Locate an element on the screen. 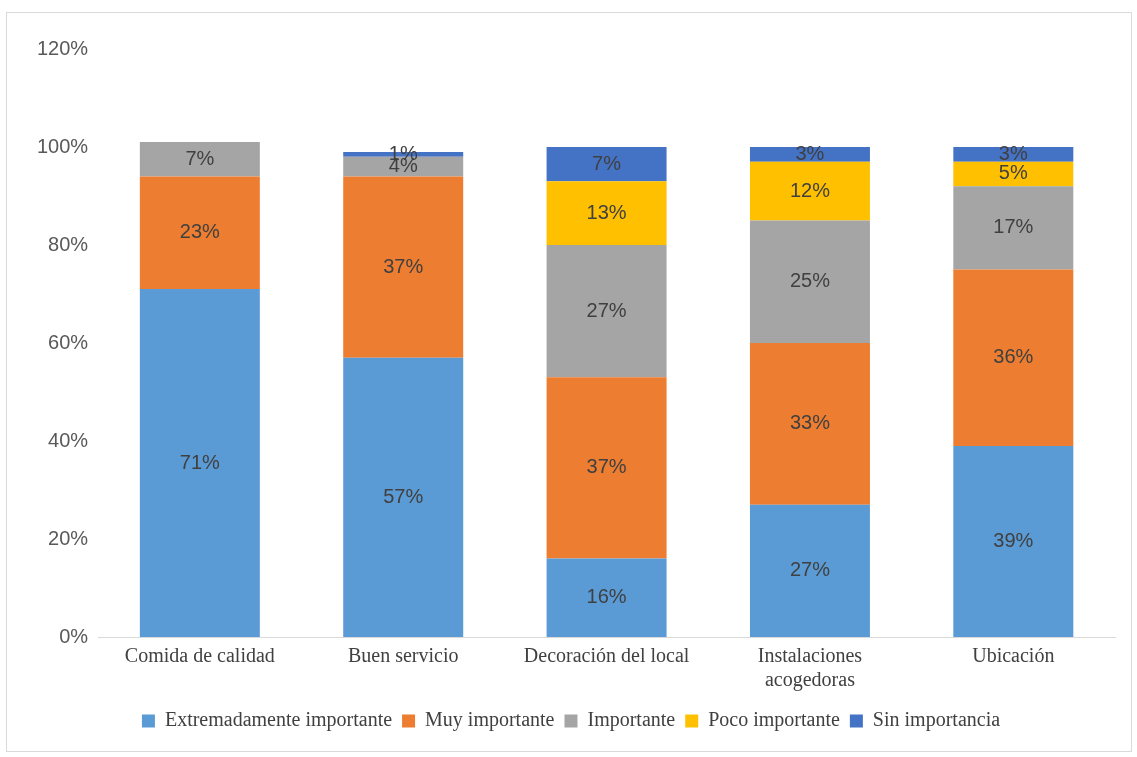  data-label: 13% is located at coordinates (606, 211).